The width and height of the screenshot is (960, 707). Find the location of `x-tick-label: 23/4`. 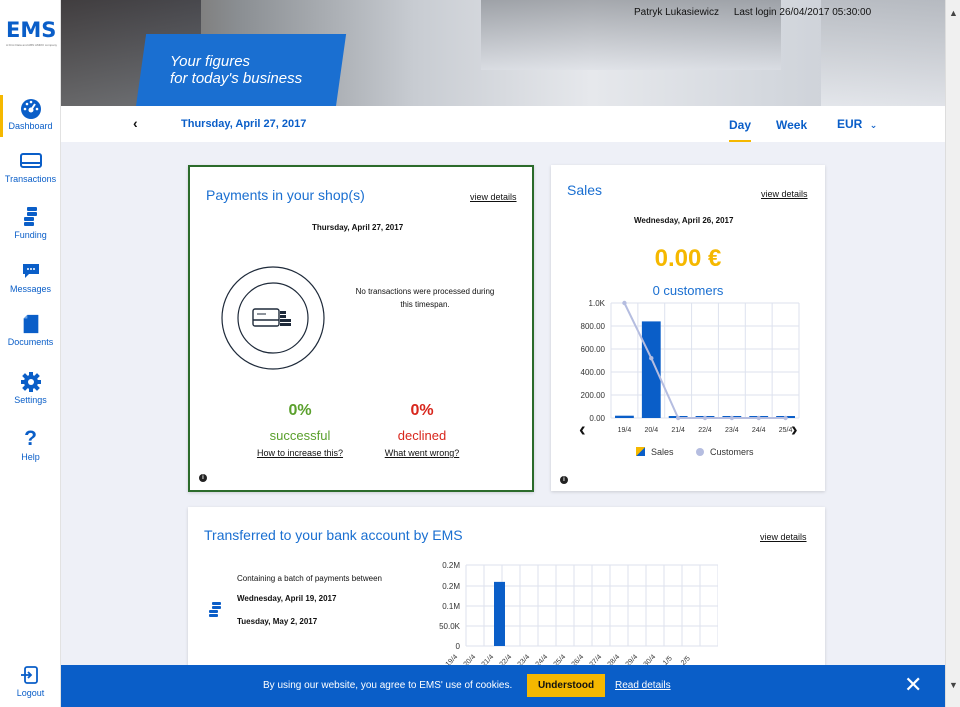

x-tick-label: 23/4 is located at coordinates (732, 430).